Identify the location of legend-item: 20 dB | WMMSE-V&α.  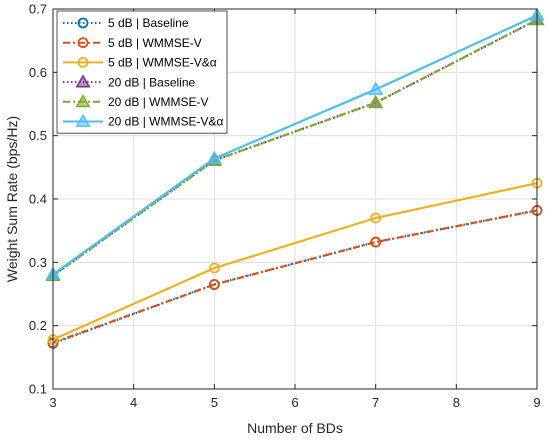
(143, 121).